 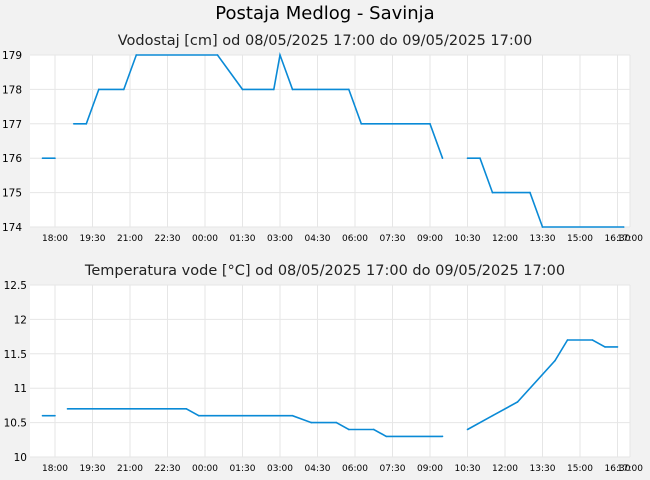 What do you see at coordinates (15, 355) in the screenshot?
I see `temp-y-tick-label: 11.5` at bounding box center [15, 355].